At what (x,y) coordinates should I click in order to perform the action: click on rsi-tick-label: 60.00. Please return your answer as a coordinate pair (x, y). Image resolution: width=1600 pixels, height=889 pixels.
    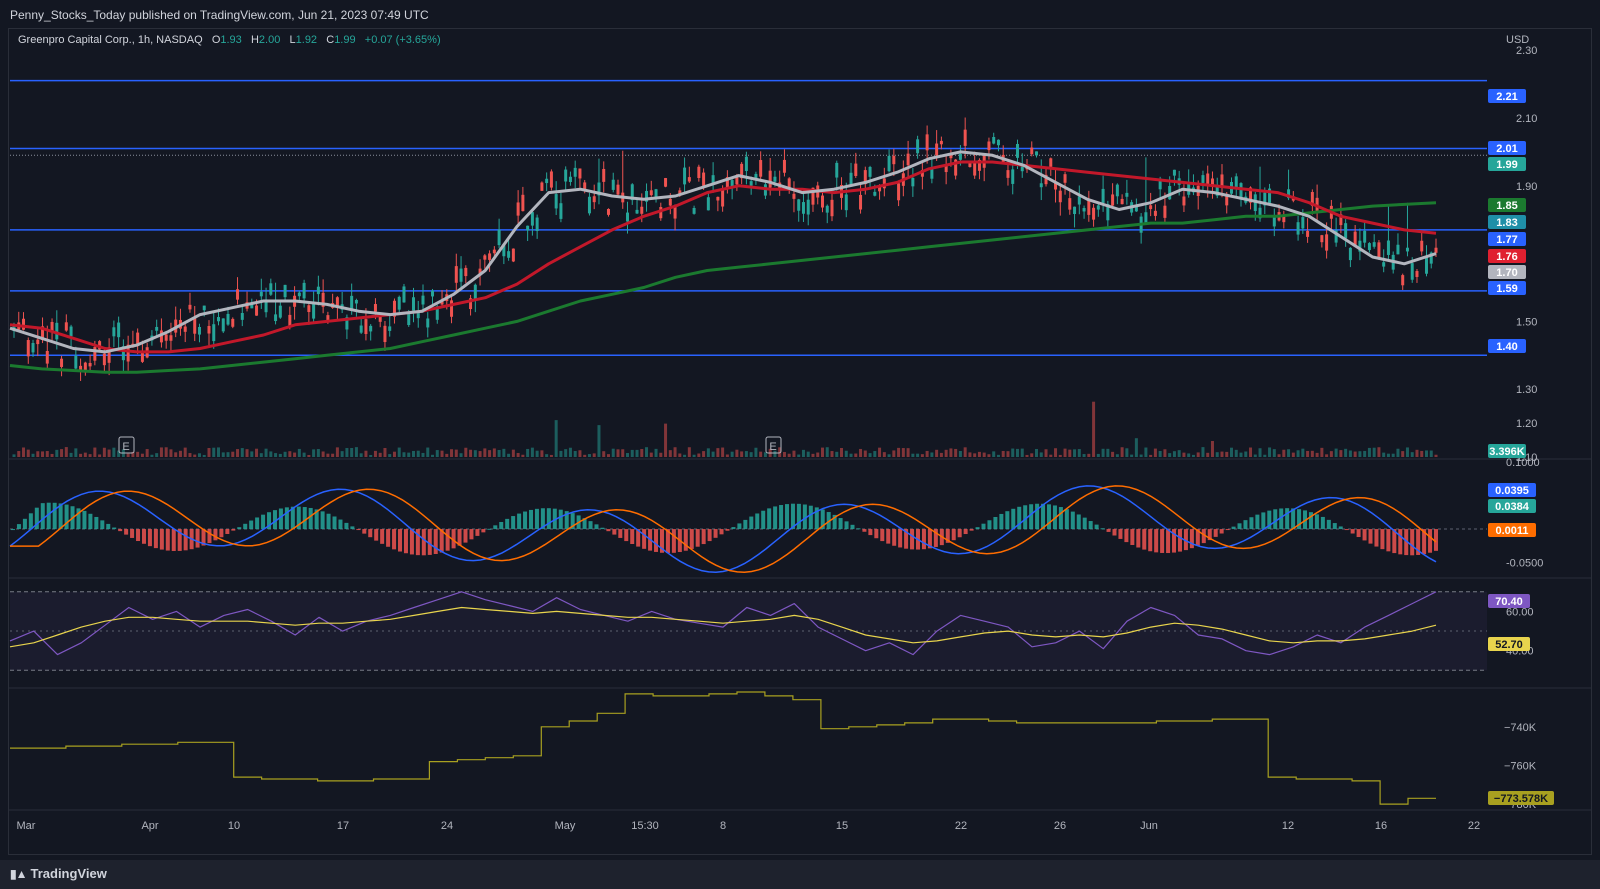
    Looking at the image, I should click on (1520, 612).